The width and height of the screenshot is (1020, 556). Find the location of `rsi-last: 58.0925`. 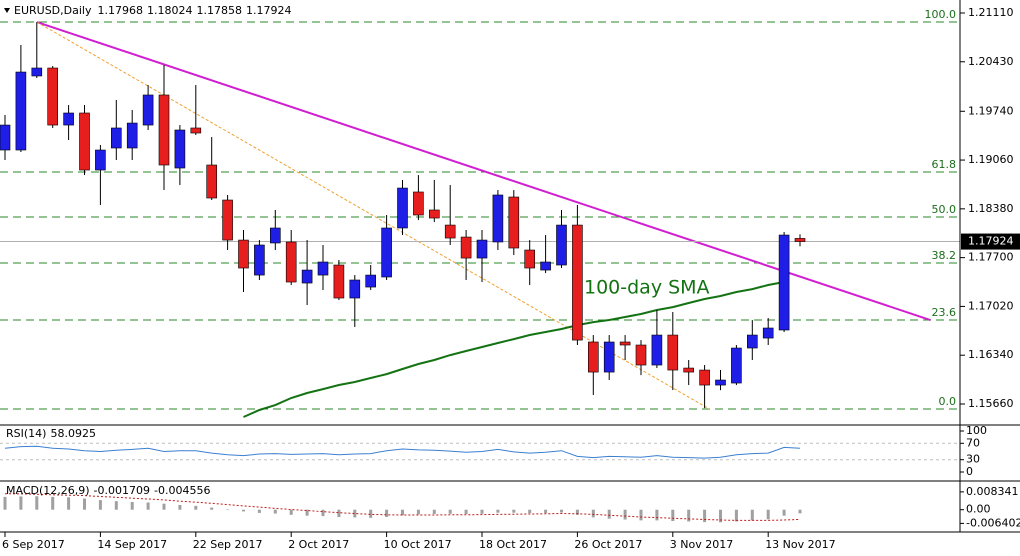

rsi-last: 58.0925 is located at coordinates (73, 433).